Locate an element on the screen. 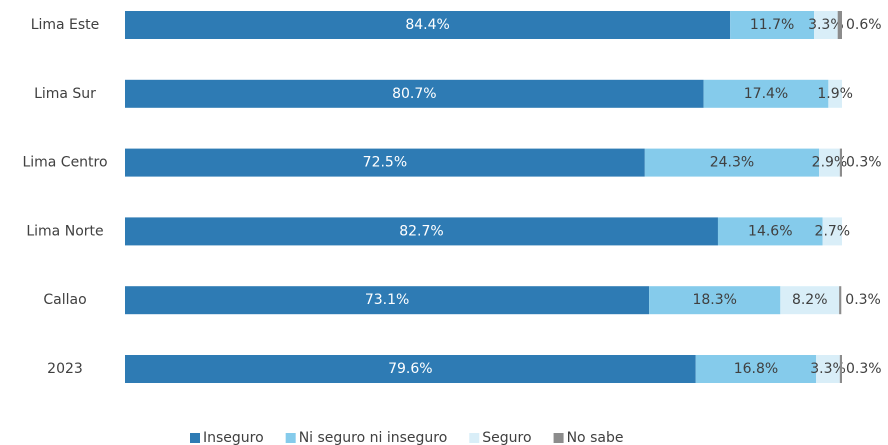 The width and height of the screenshot is (888, 445). y-tick-label: Callao is located at coordinates (64, 300).